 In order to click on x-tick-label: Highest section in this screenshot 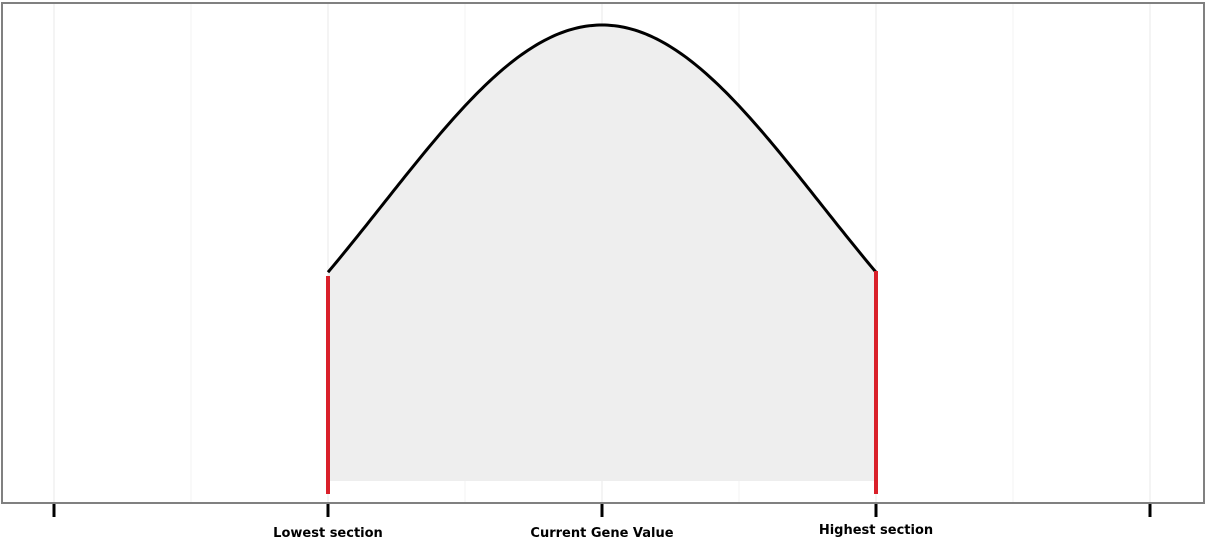, I will do `click(876, 530)`.